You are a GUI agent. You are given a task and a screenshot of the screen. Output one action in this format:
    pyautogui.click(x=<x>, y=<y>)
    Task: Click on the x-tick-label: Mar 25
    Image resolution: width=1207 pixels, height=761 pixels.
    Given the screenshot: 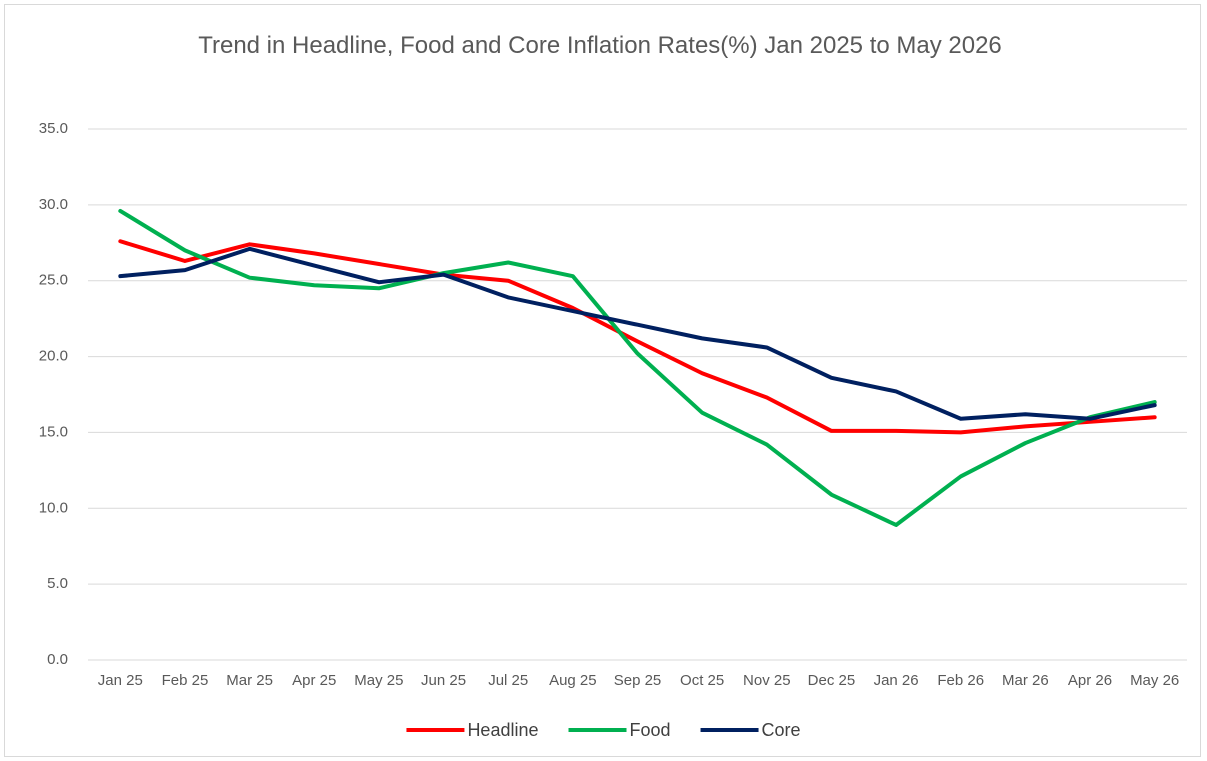 What is the action you would take?
    pyautogui.click(x=249, y=680)
    